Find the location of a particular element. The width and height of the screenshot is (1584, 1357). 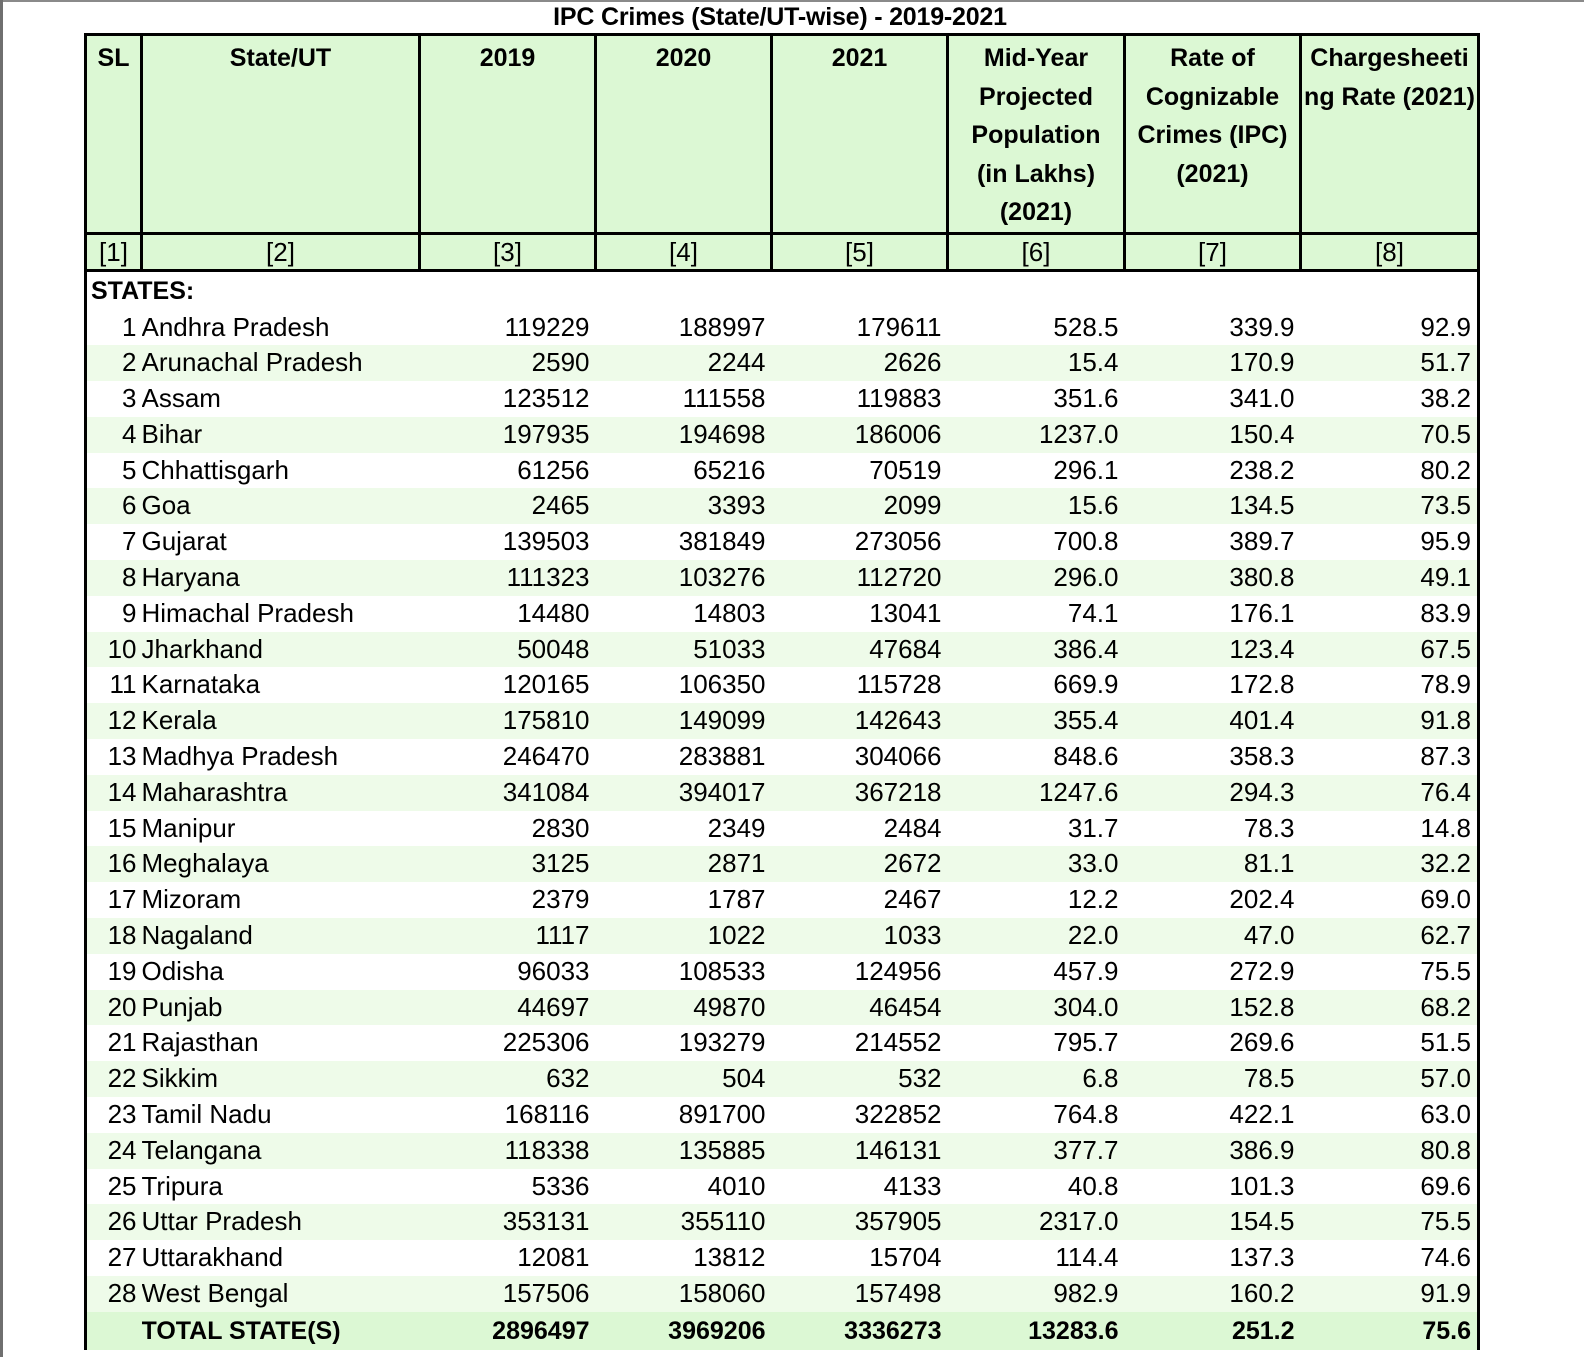

cell-chargesheeting-rate: 74.6 is located at coordinates (1390, 1258).